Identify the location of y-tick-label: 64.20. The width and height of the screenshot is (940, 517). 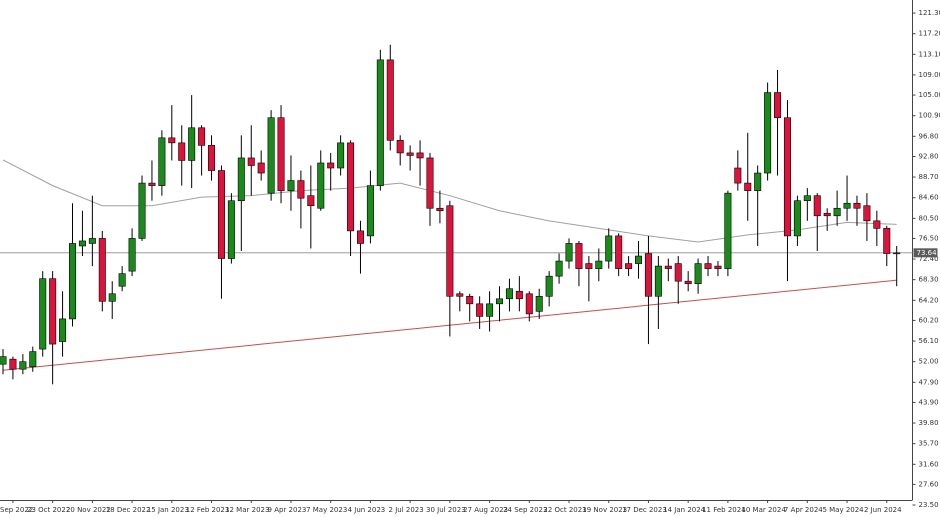
(929, 300).